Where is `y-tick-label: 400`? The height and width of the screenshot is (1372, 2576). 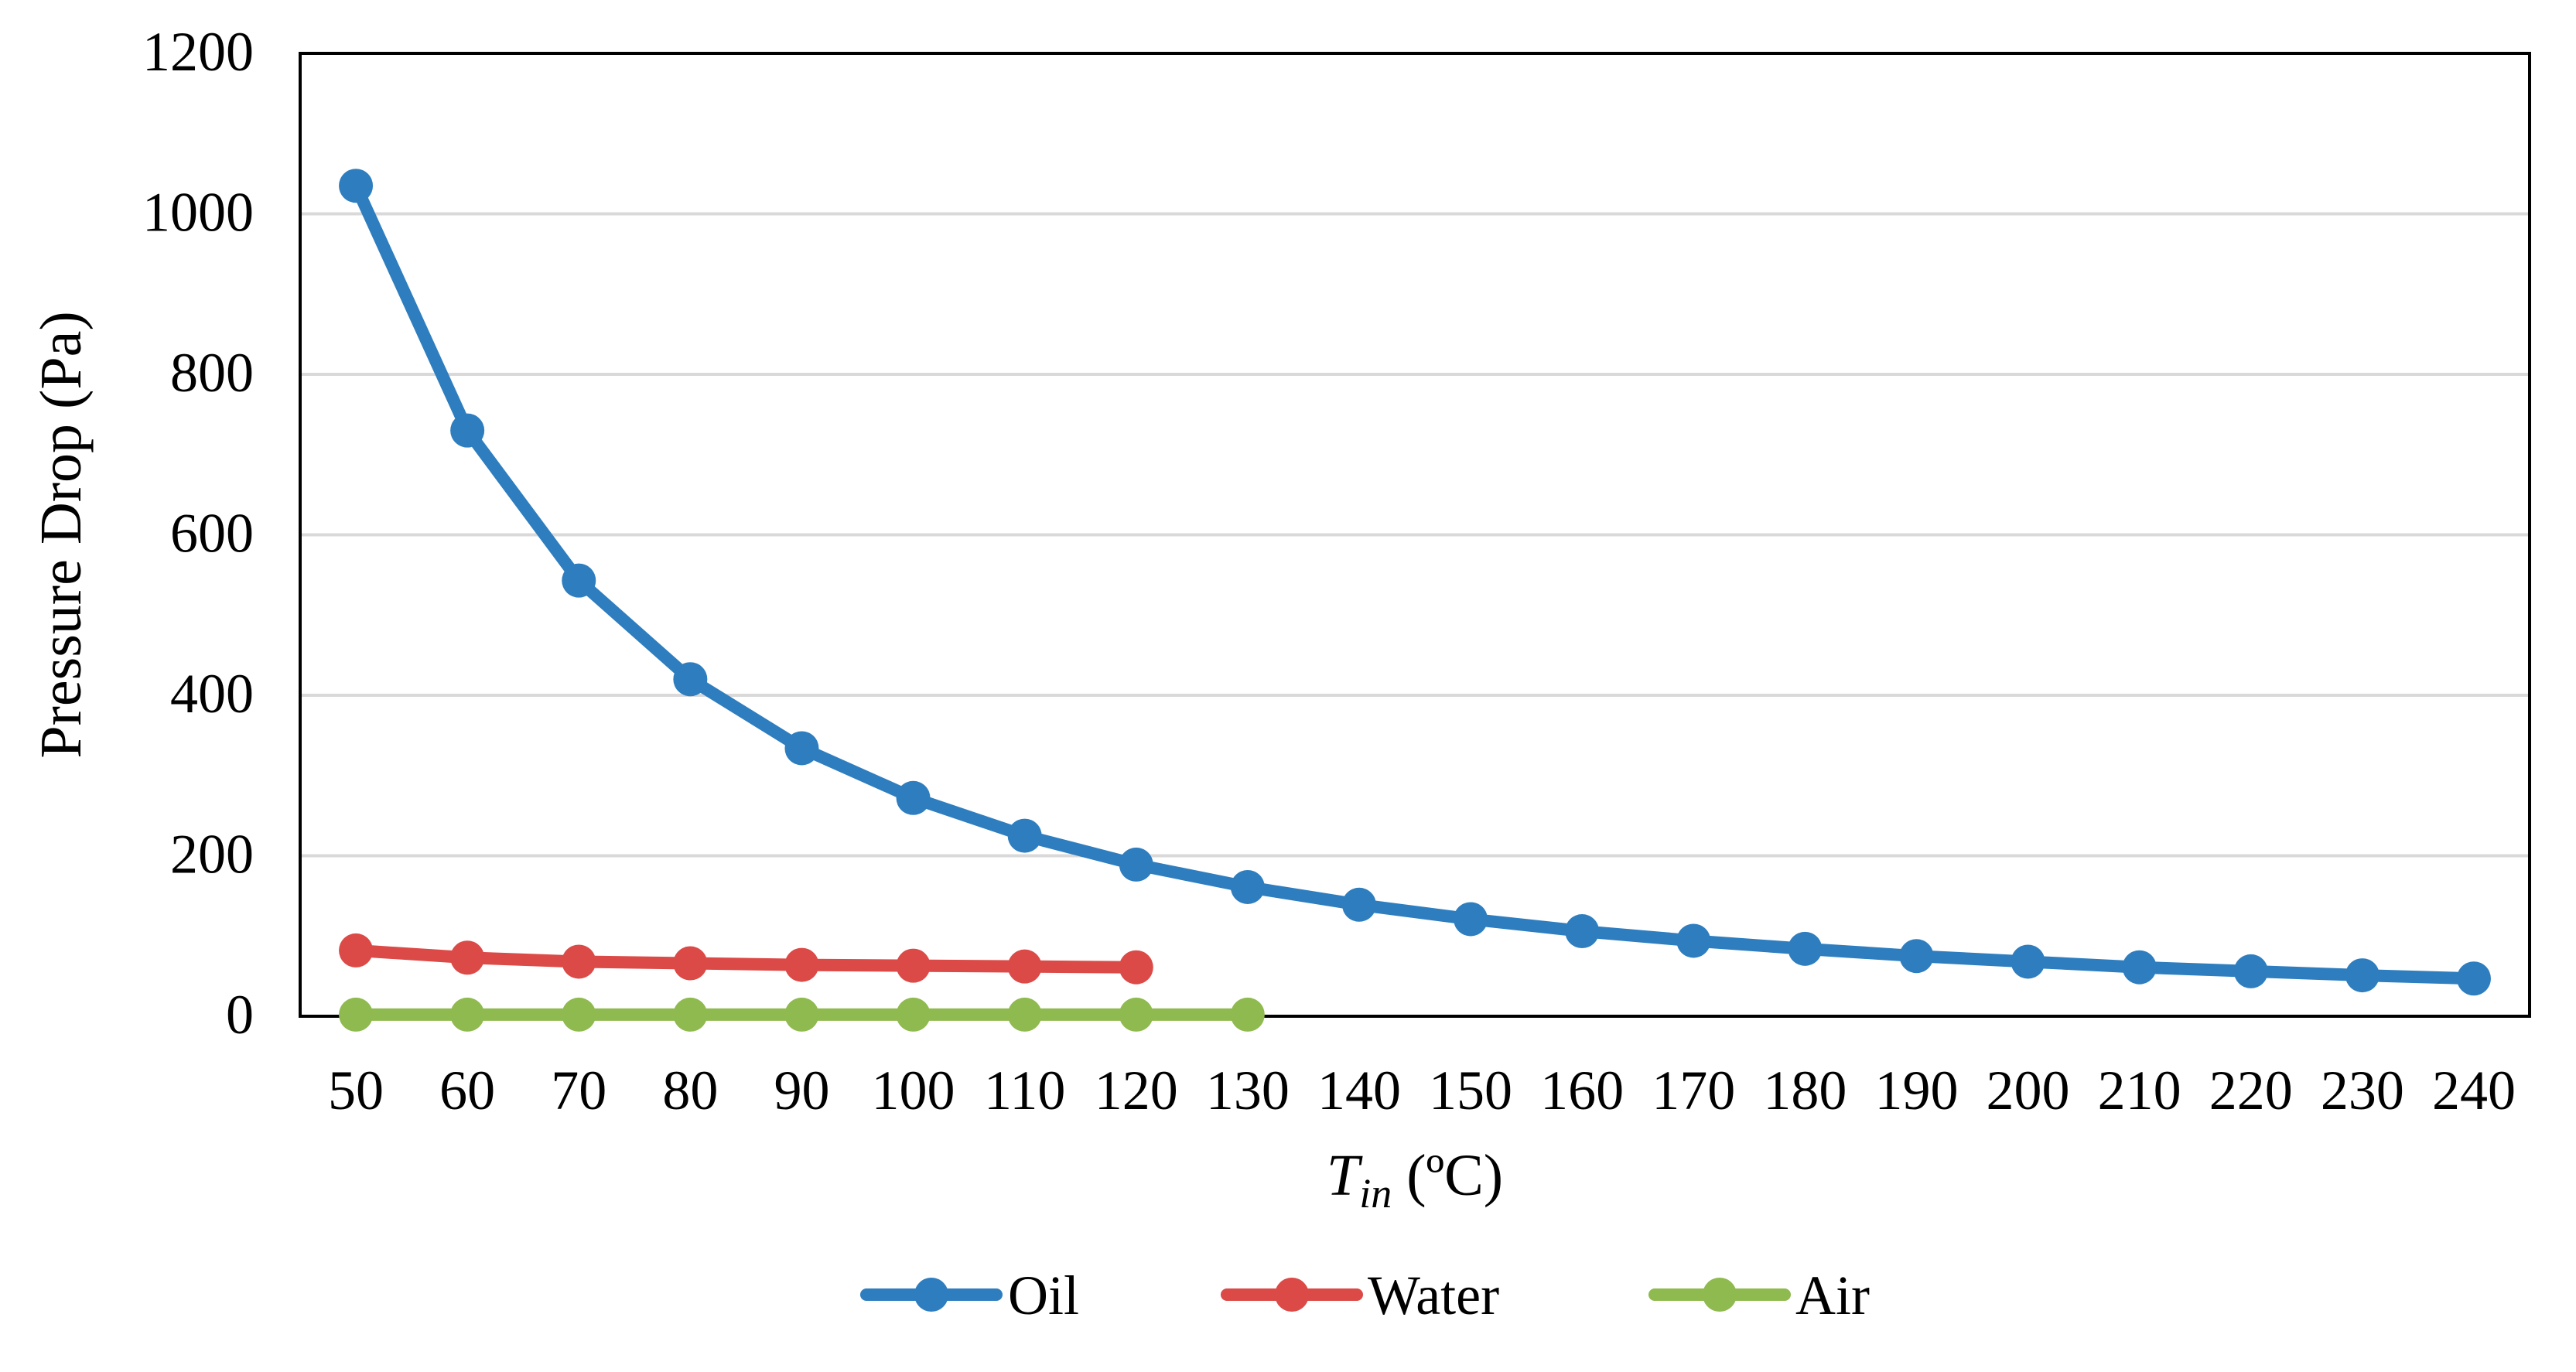
y-tick-label: 400 is located at coordinates (212, 694).